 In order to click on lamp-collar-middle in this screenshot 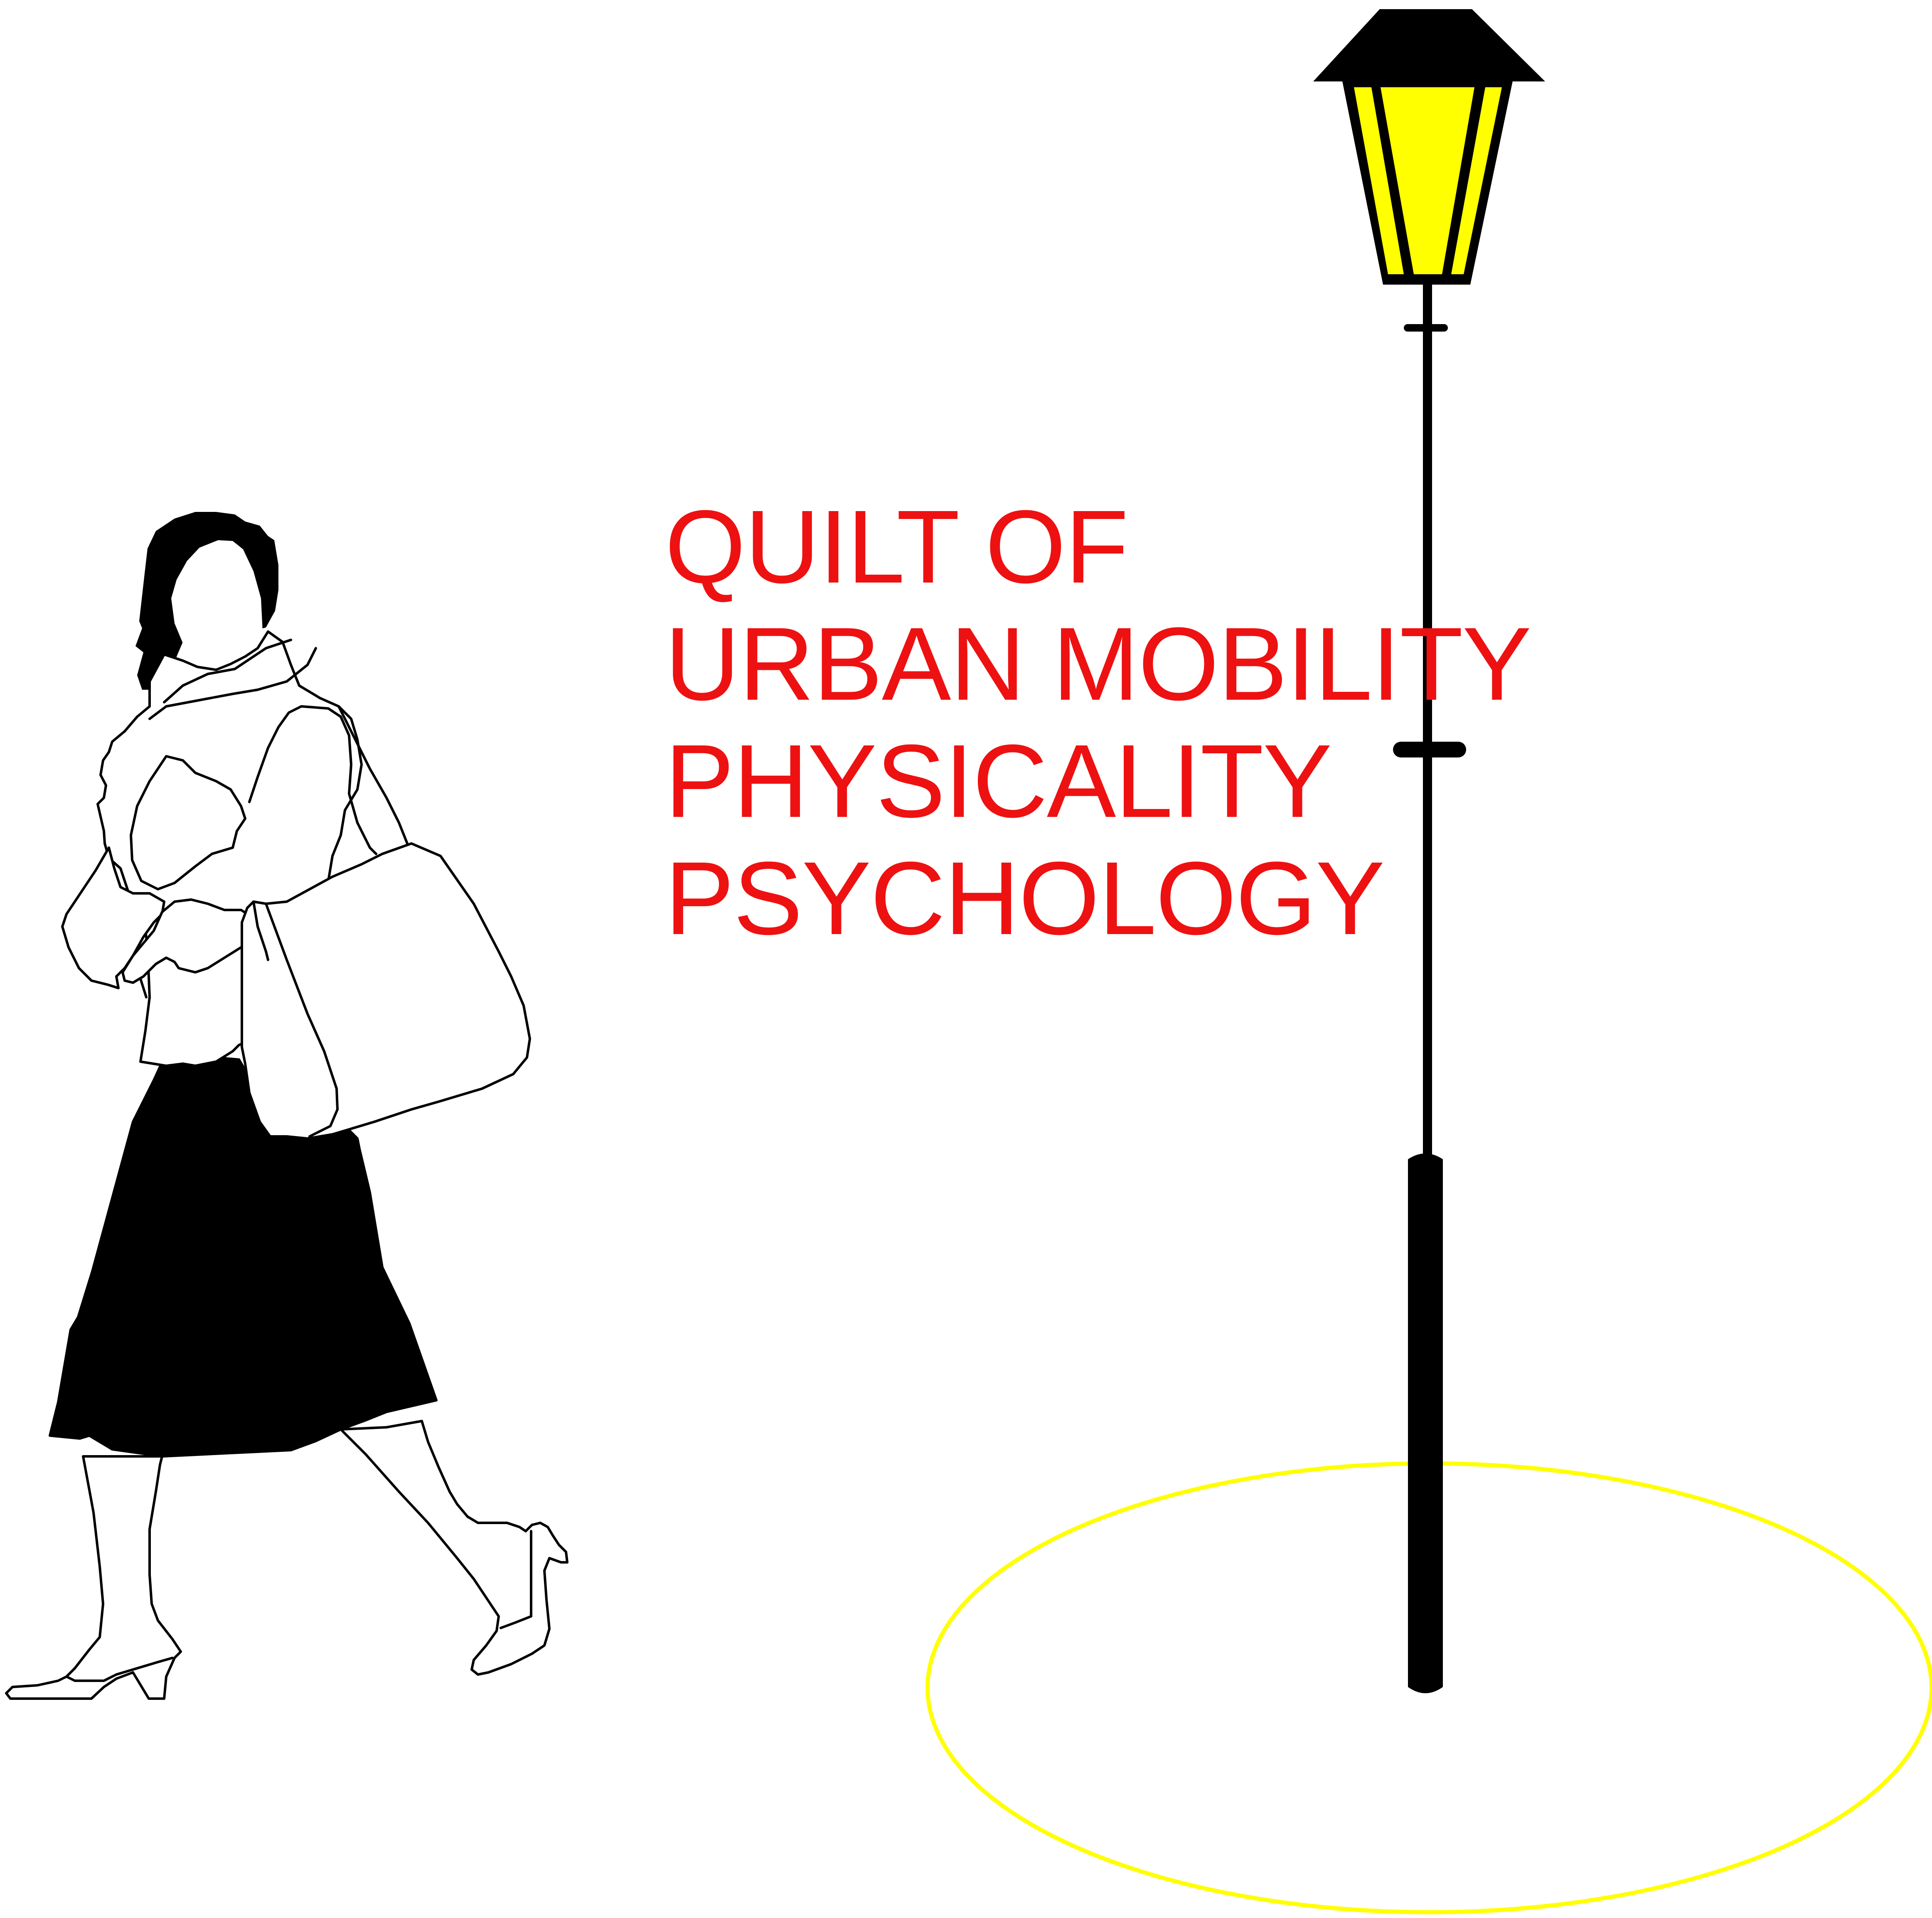, I will do `click(1429, 749)`.